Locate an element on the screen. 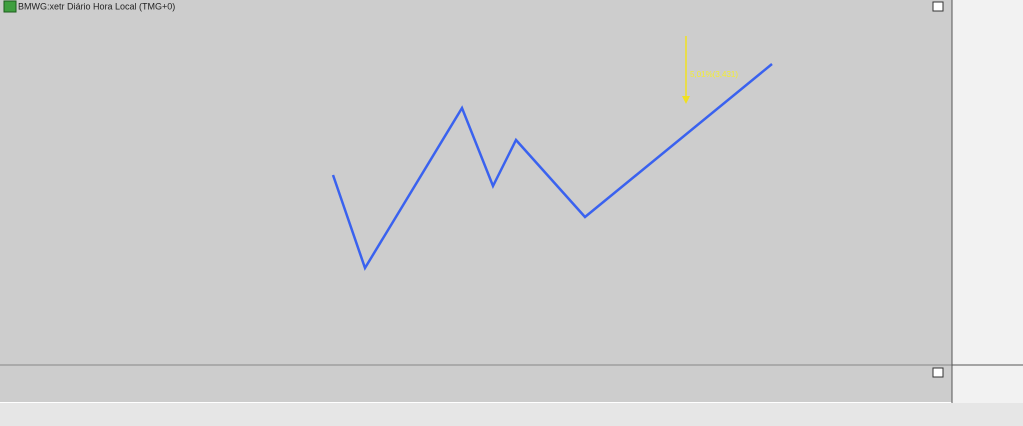 The image size is (1023, 426). annotation: 5,01%(3,431) is located at coordinates (714, 74).